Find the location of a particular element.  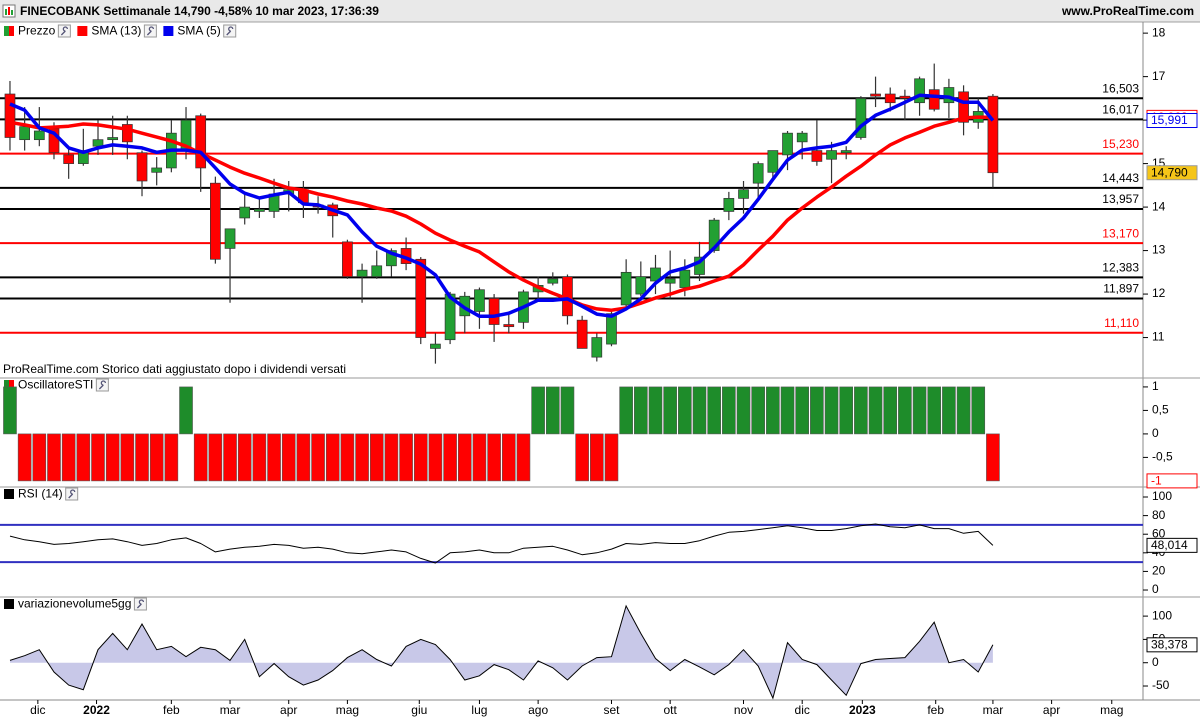

area-fill is located at coordinates (501, 652).